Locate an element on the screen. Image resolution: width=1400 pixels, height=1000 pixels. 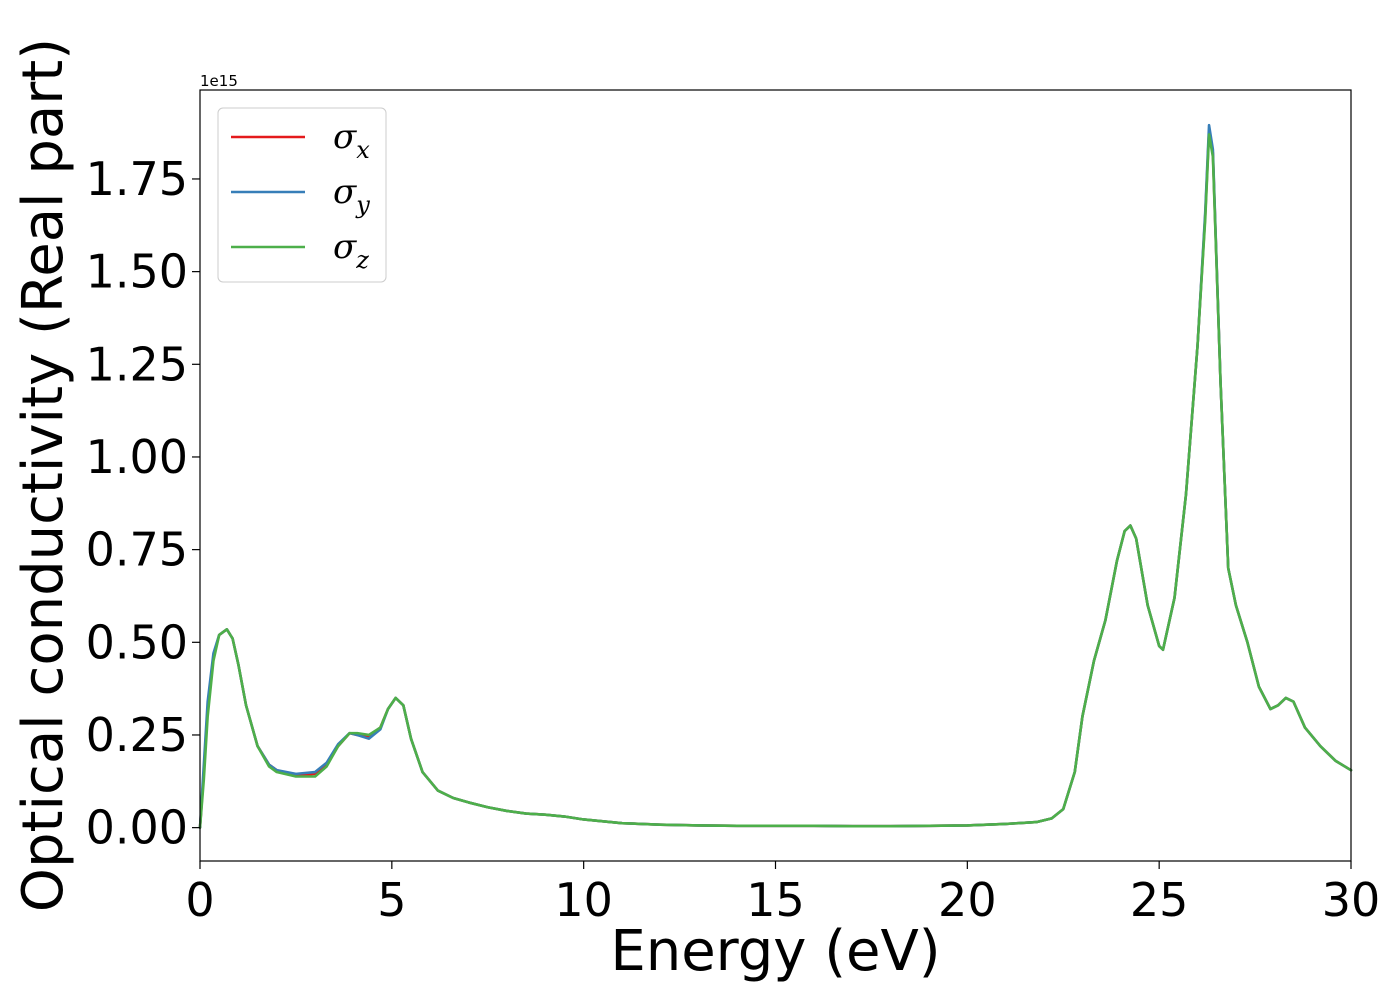
x-tick-label: 5 is located at coordinates (391, 900).